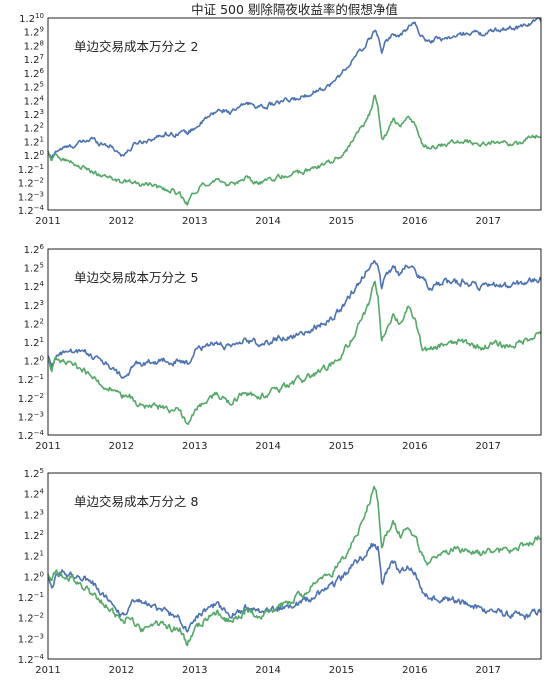 The height and width of the screenshot is (688, 557). Describe the element at coordinates (34, 45) in the screenshot. I see `y-tick-label: 1.28` at that location.